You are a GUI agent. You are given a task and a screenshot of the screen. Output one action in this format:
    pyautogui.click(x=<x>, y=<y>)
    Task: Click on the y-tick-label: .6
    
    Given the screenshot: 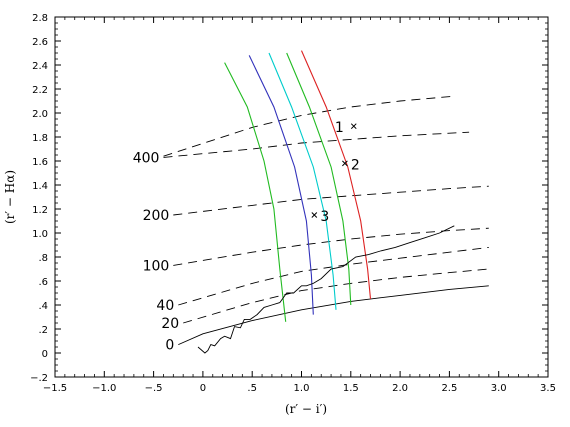 What is the action you would take?
    pyautogui.click(x=43, y=282)
    